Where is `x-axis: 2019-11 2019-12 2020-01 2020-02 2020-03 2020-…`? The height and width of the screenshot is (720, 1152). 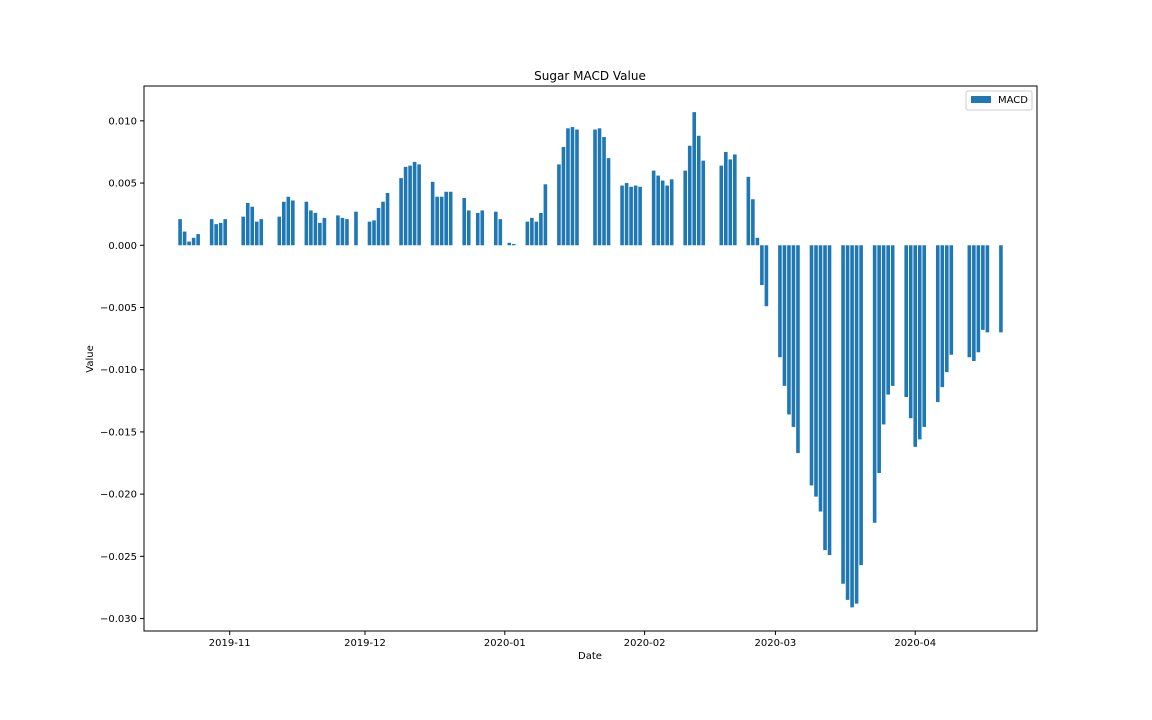
x-axis: 2019-11 2019-12 2020-01 2020-02 2020-03 2020-… is located at coordinates (572, 640).